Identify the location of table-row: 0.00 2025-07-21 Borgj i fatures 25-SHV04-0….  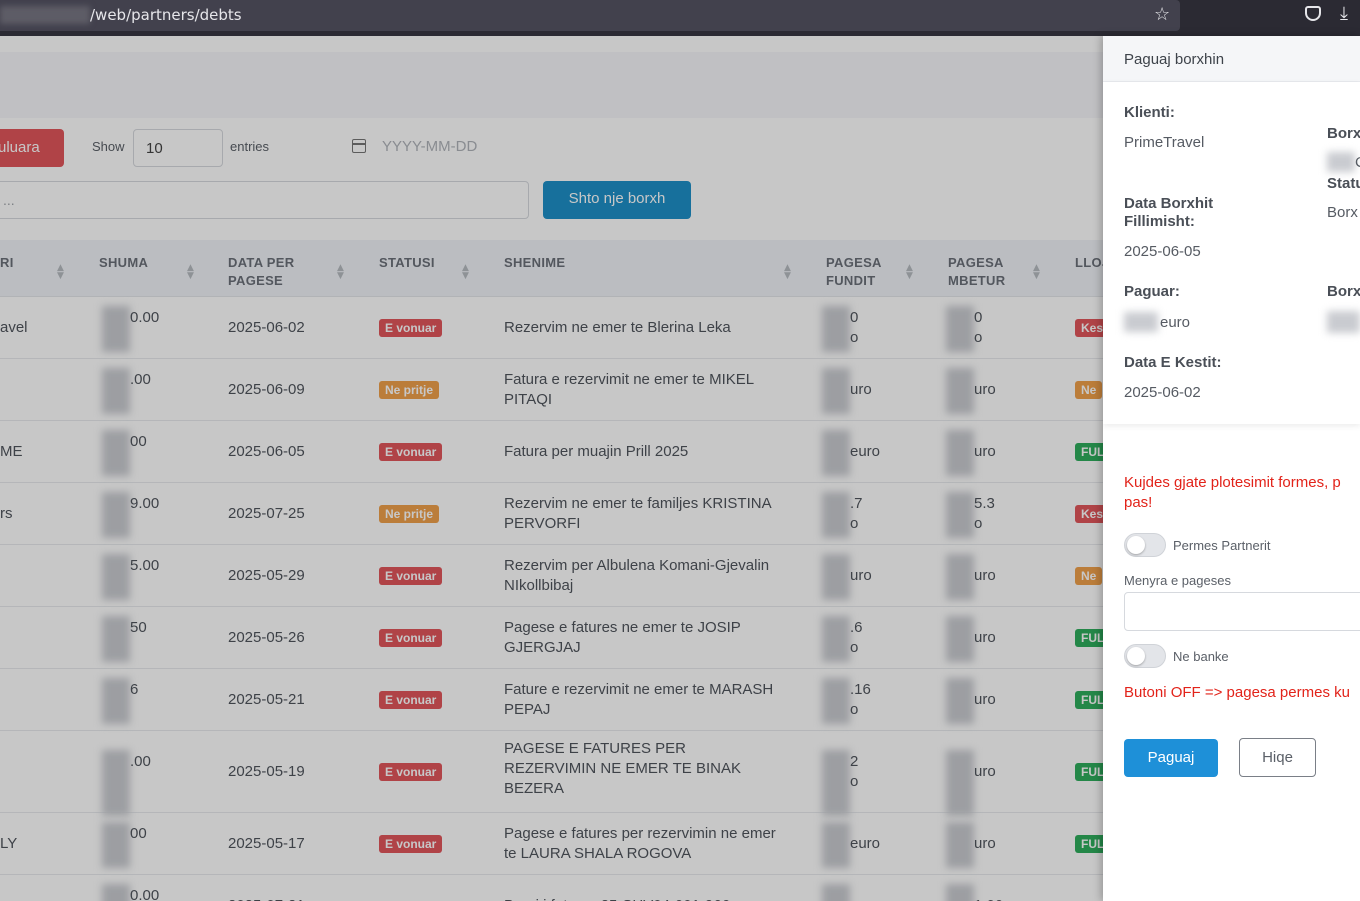
(555, 888).